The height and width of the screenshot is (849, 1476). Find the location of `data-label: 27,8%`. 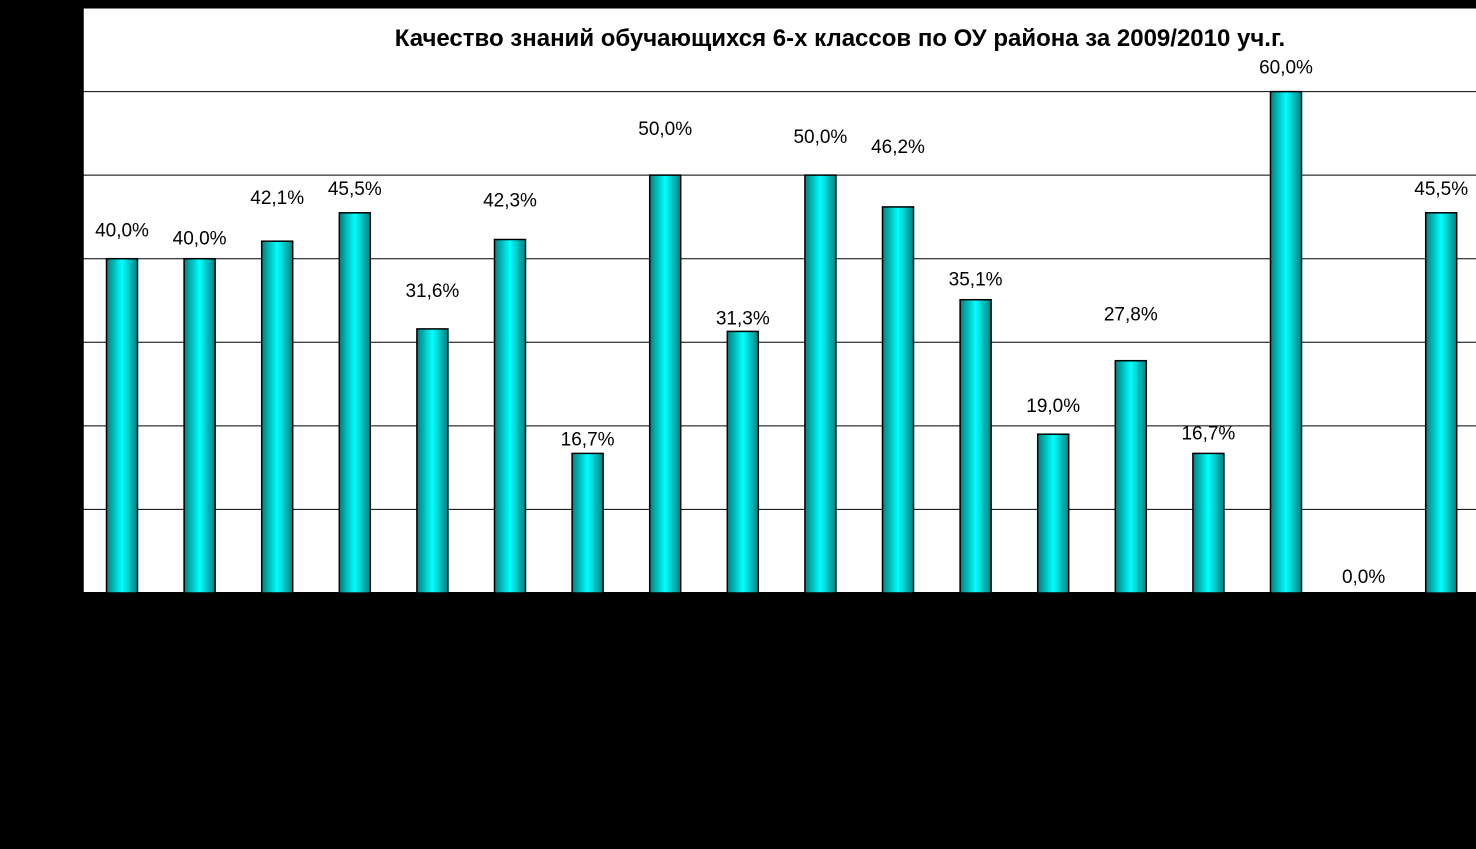

data-label: 27,8% is located at coordinates (1131, 315).